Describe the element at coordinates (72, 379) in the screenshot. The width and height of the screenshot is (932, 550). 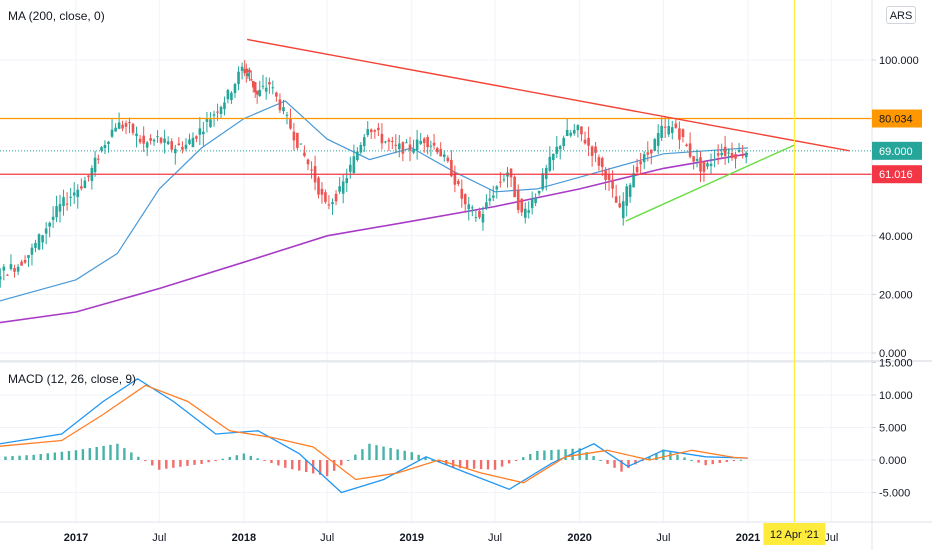
I see `macd-indicator-label: MACD (12, 26, close, 9)` at that location.